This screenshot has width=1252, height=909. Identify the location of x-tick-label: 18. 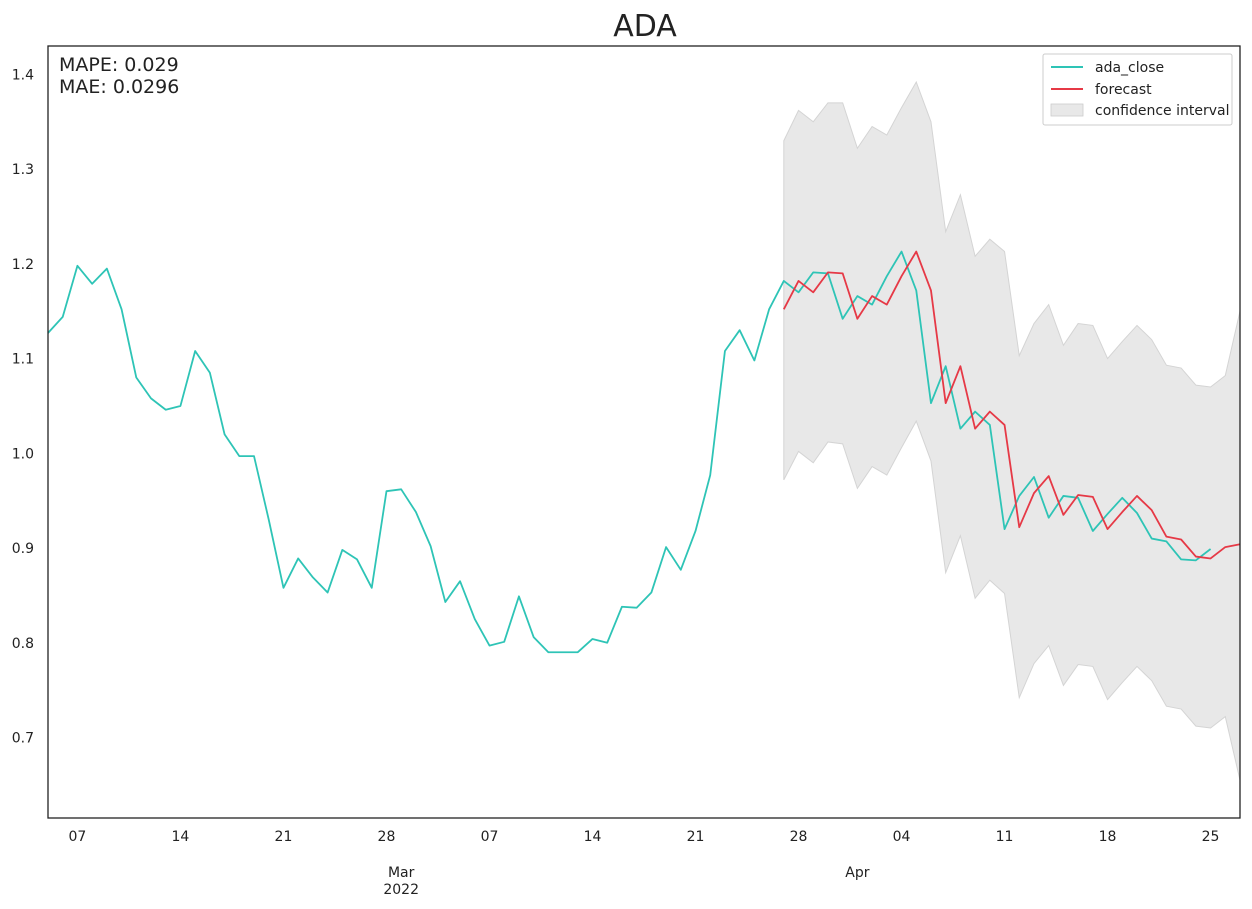
(1108, 837).